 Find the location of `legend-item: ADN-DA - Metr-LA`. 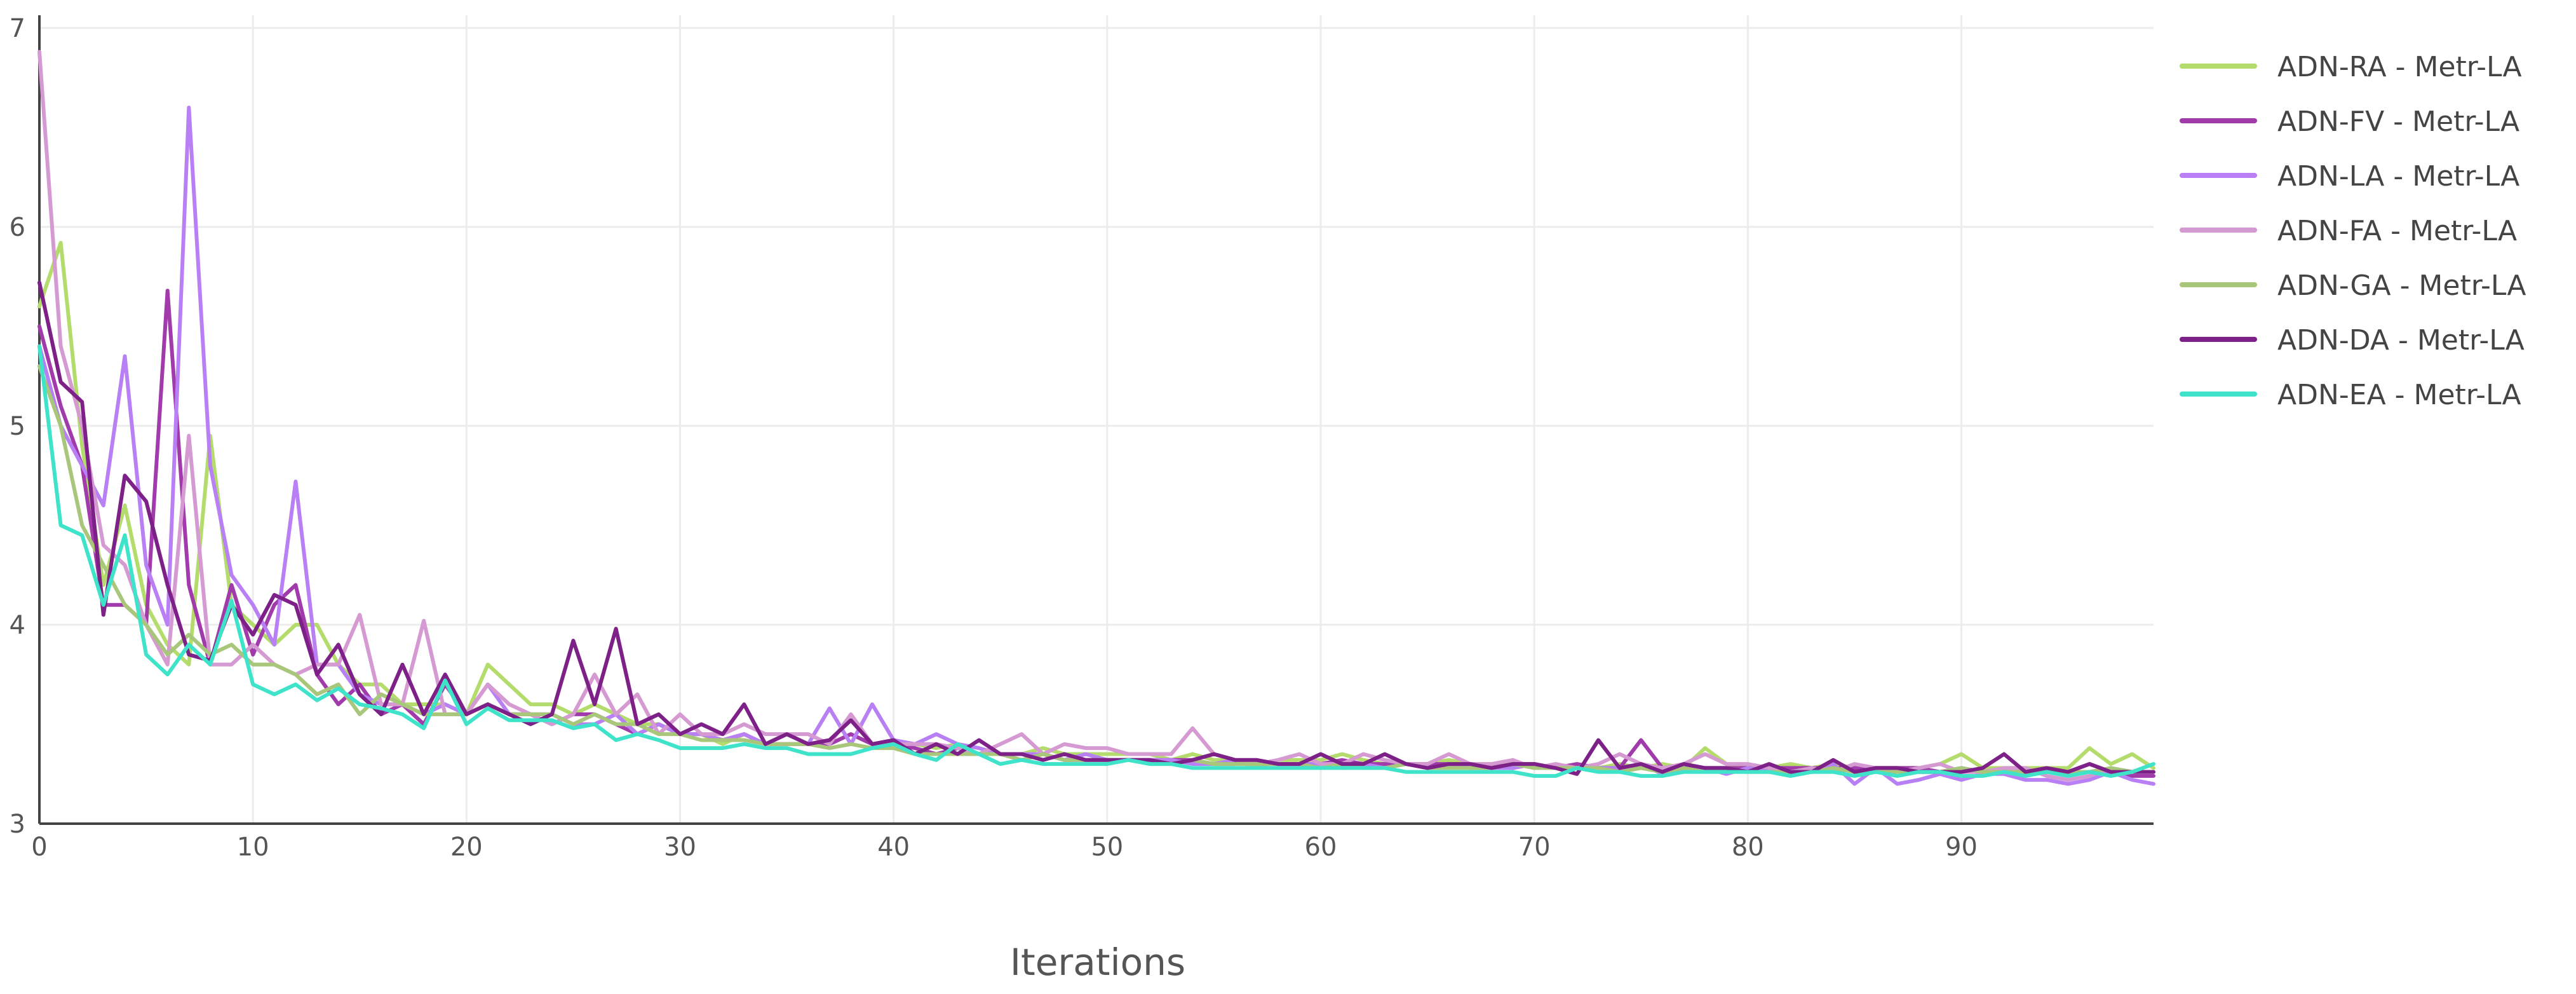

legend-item: ADN-DA - Metr-LA is located at coordinates (2352, 341).